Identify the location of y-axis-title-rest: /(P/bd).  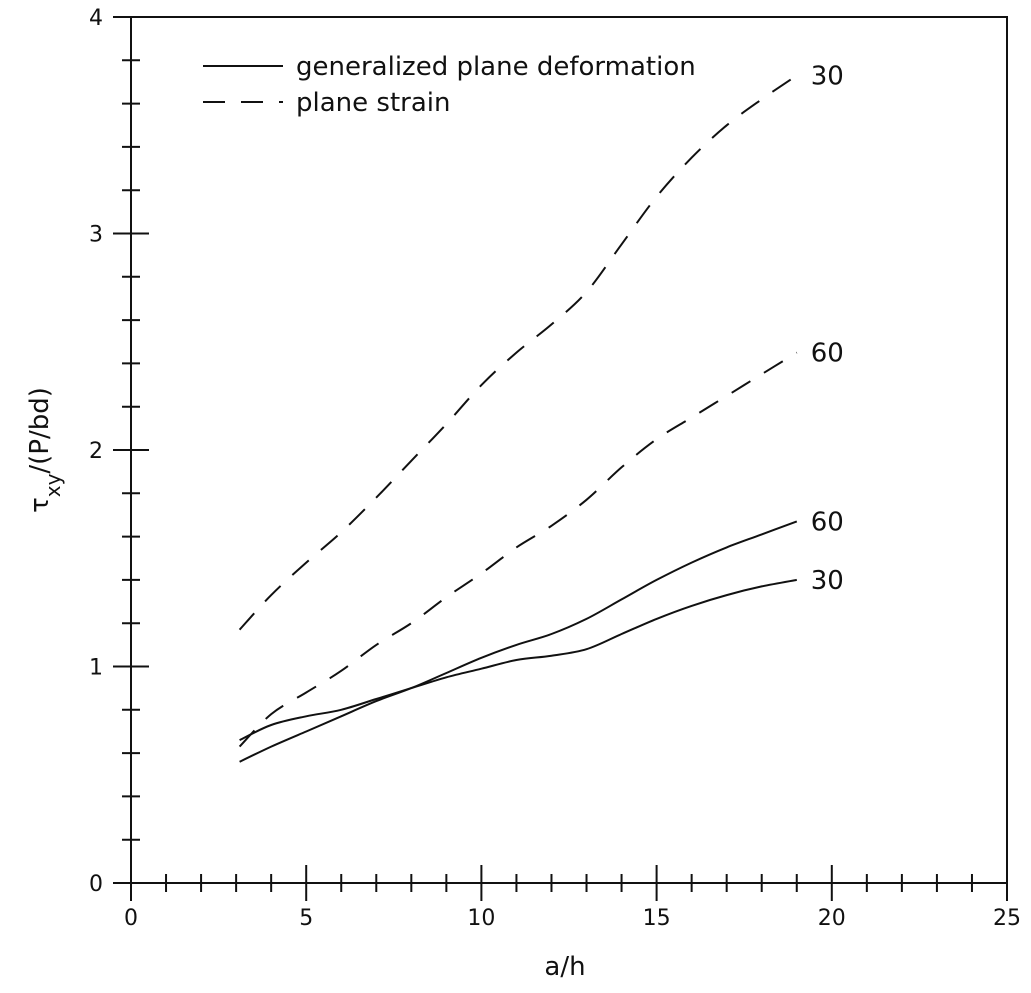
(40, 430).